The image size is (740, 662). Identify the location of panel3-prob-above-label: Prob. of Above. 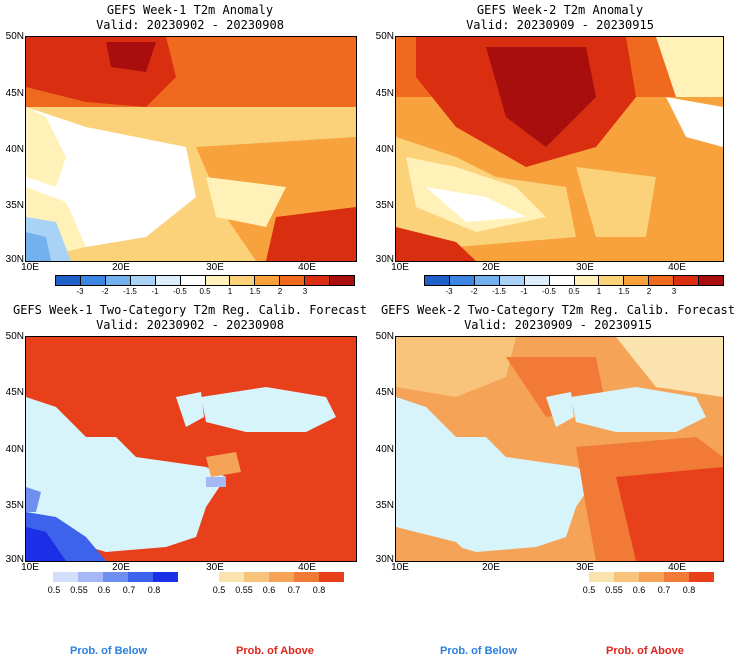
(275, 651).